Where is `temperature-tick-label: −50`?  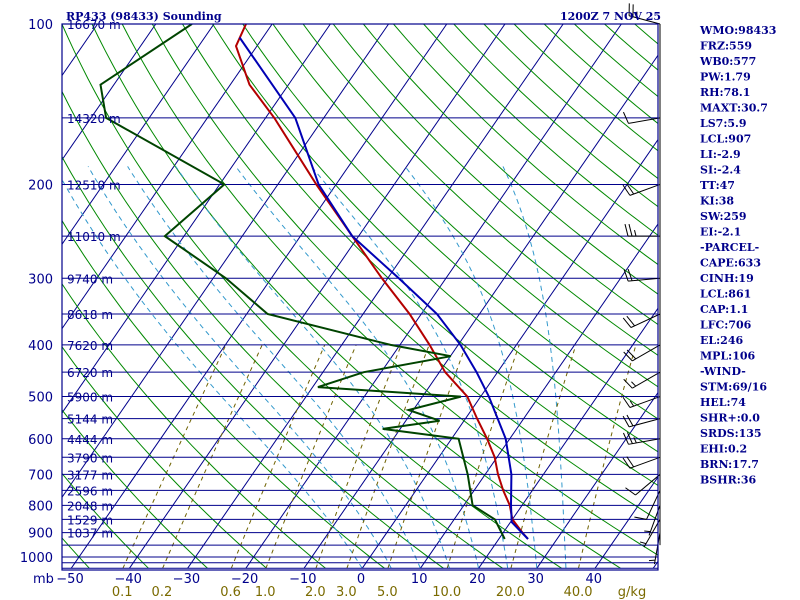
temperature-tick-label: −50 is located at coordinates (69, 579).